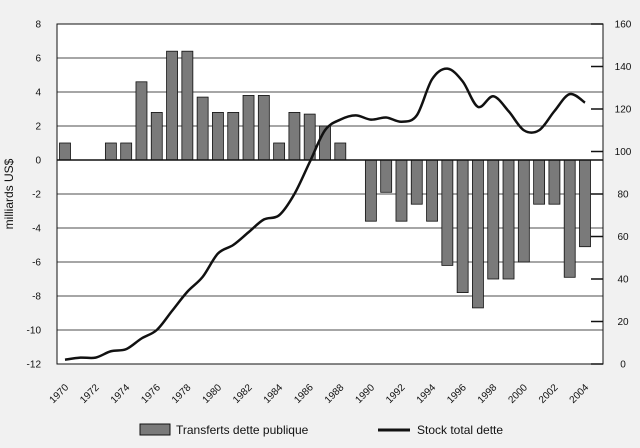 This screenshot has width=640, height=448. What do you see at coordinates (36, 297) in the screenshot?
I see `y-tick-label-left: -8` at bounding box center [36, 297].